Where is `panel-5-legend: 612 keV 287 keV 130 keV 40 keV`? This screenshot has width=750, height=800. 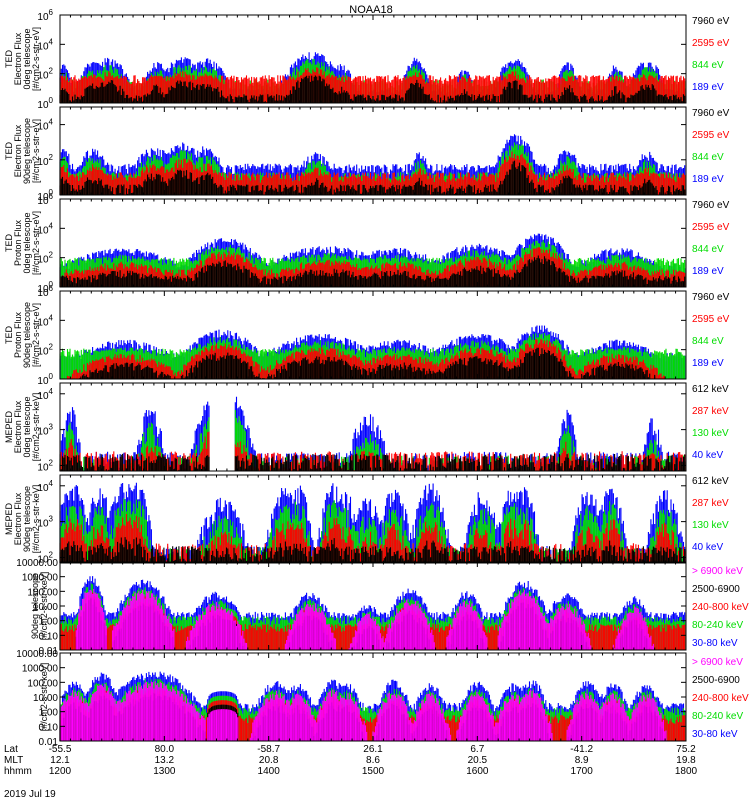 panel-5-legend: 612 keV 287 keV 130 keV 40 keV is located at coordinates (710, 422).